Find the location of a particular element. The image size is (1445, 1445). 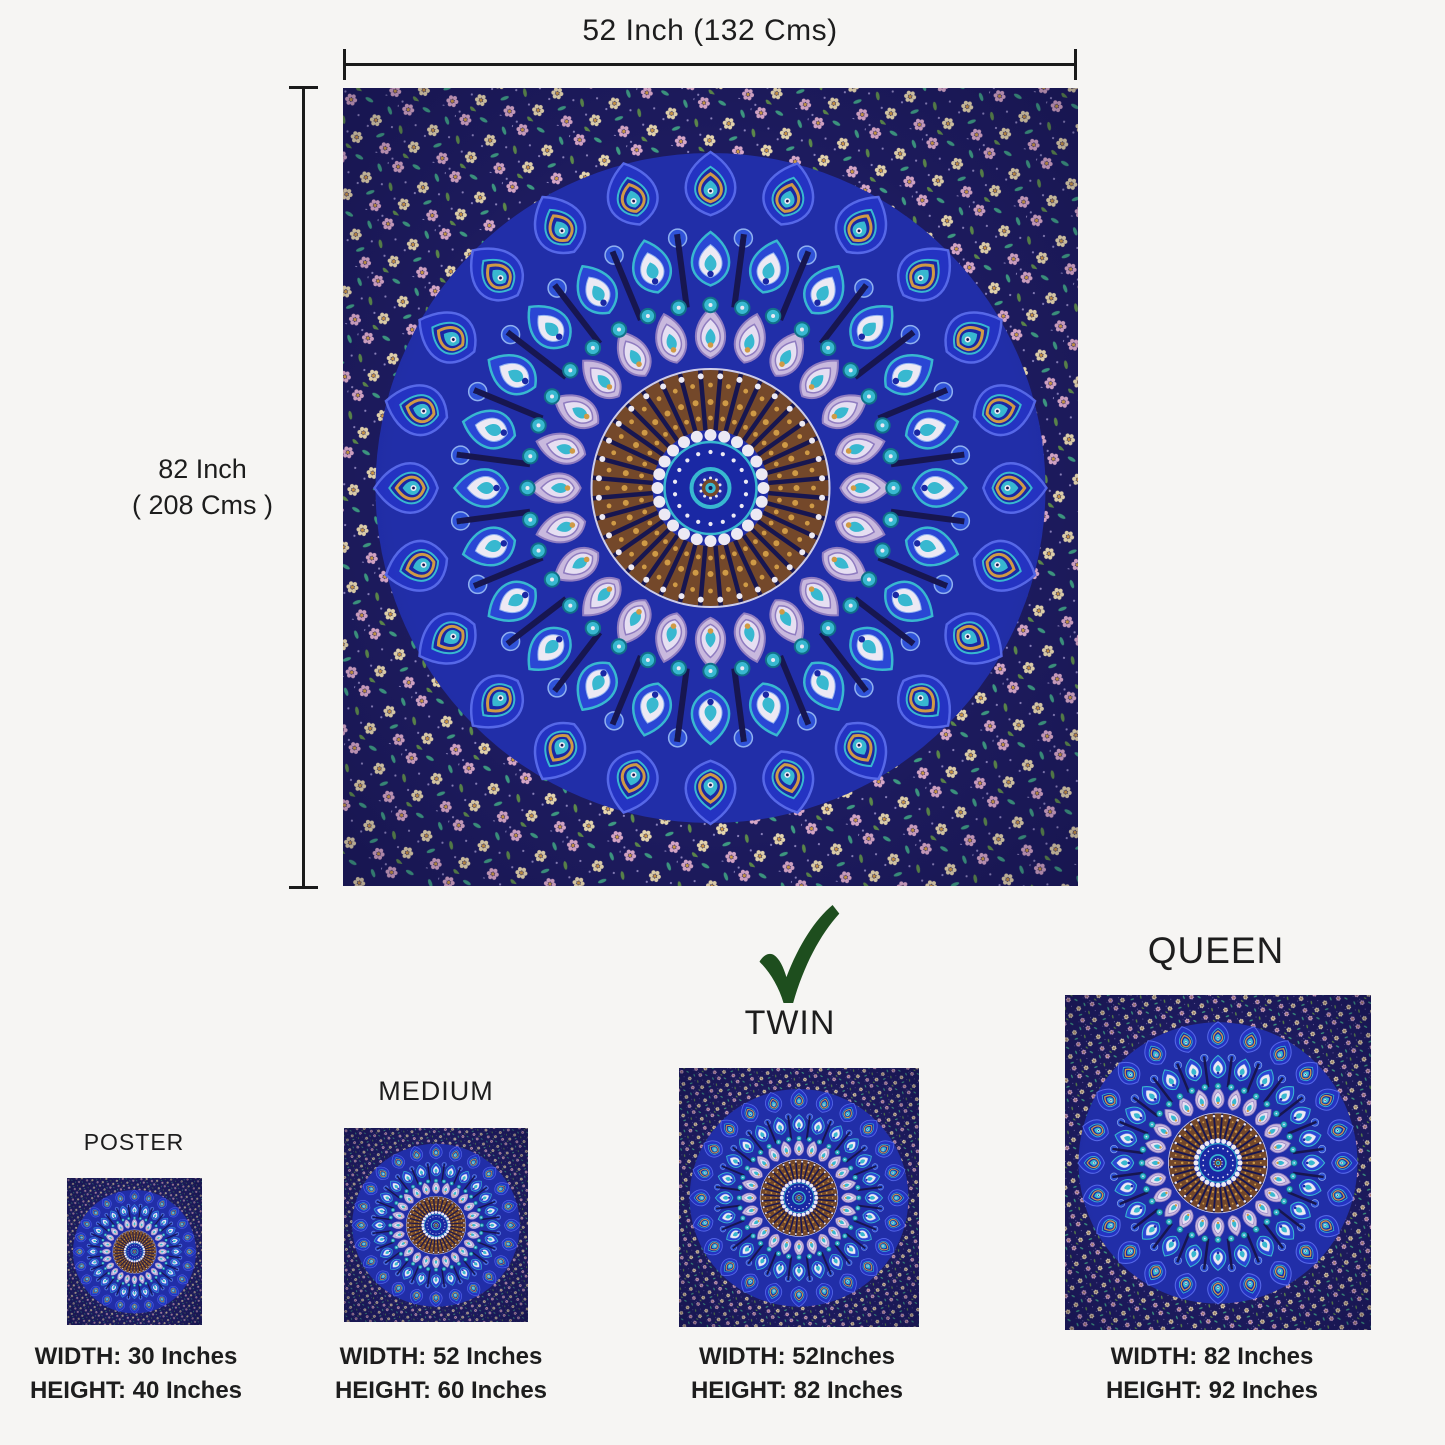

size-label-queen: QUEEN is located at coordinates (1216, 950).